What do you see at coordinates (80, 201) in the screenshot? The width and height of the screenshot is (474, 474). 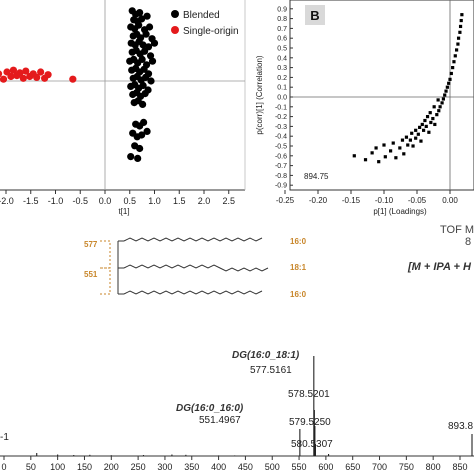 I see `scores-x-tick-label: -0.5` at bounding box center [80, 201].